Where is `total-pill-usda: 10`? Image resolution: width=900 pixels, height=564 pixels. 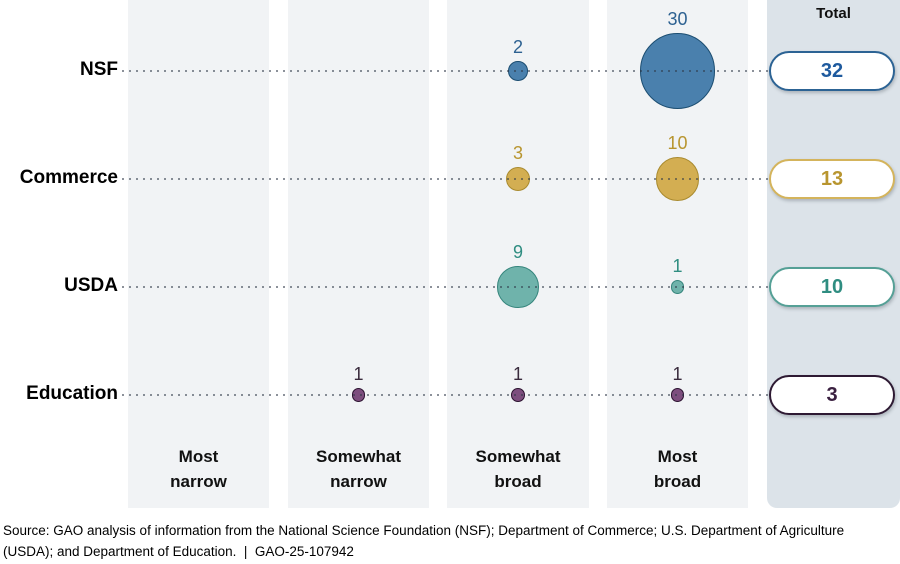 total-pill-usda: 10 is located at coordinates (832, 287).